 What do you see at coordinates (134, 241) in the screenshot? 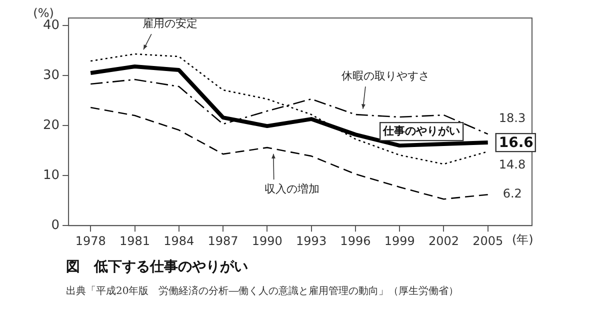
I see `x-tick-label: 1981` at bounding box center [134, 241].